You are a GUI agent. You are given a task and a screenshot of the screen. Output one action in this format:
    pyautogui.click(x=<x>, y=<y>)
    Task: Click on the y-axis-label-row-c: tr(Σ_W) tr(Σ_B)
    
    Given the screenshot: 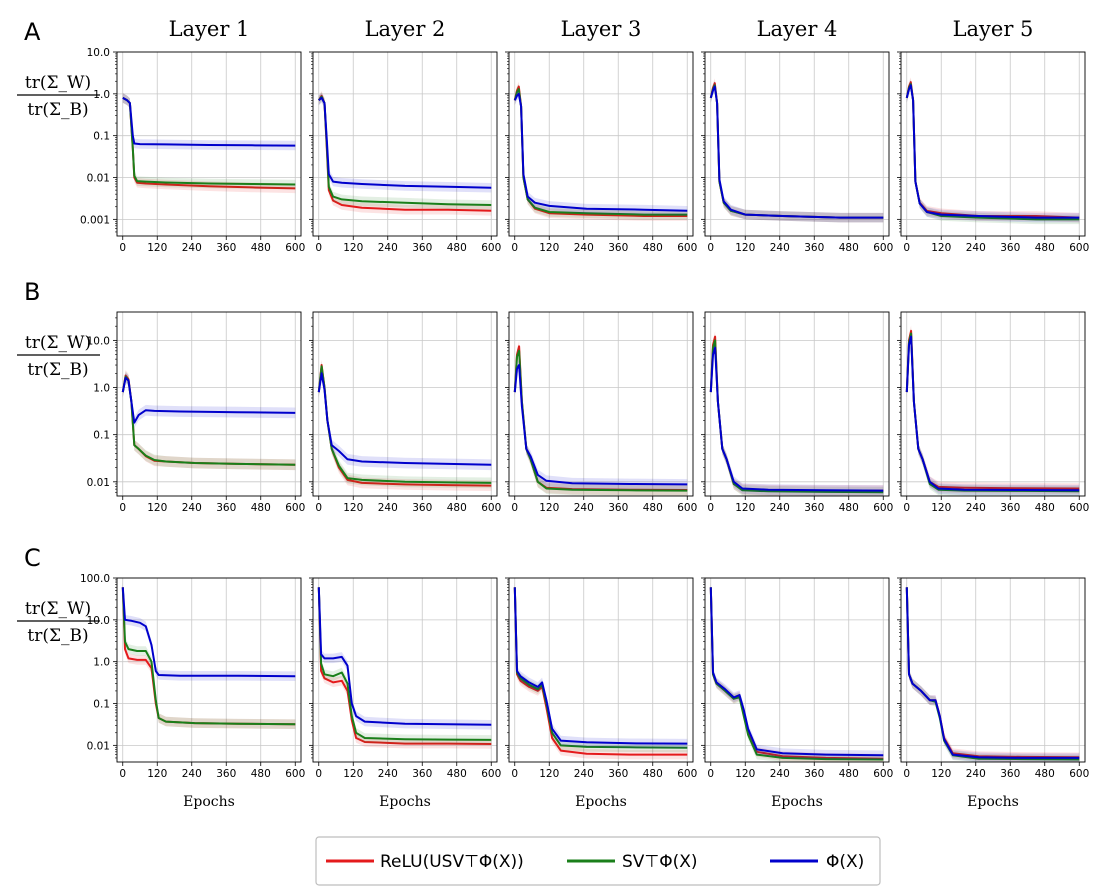 What is the action you would take?
    pyautogui.click(x=58, y=622)
    